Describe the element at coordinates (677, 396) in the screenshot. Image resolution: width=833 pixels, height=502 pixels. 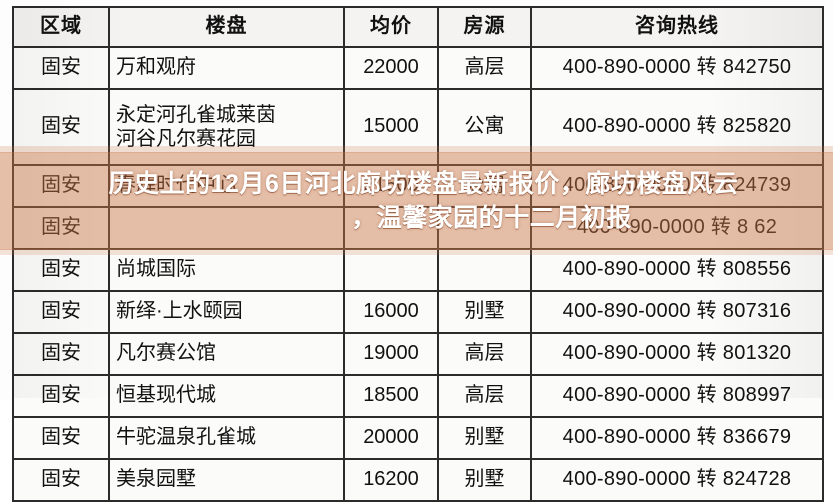
I see `cell-phone: 400-890-0000 转 808997` at that location.